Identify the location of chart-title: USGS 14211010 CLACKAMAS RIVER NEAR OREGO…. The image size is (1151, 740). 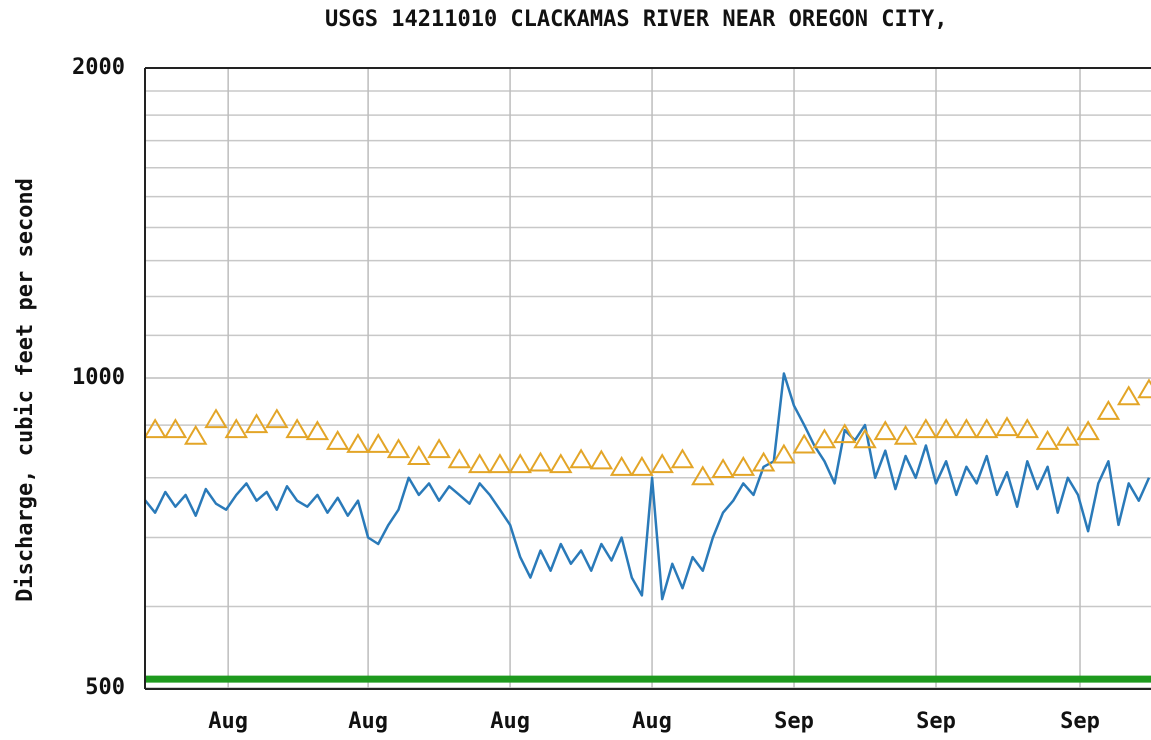
(636, 19).